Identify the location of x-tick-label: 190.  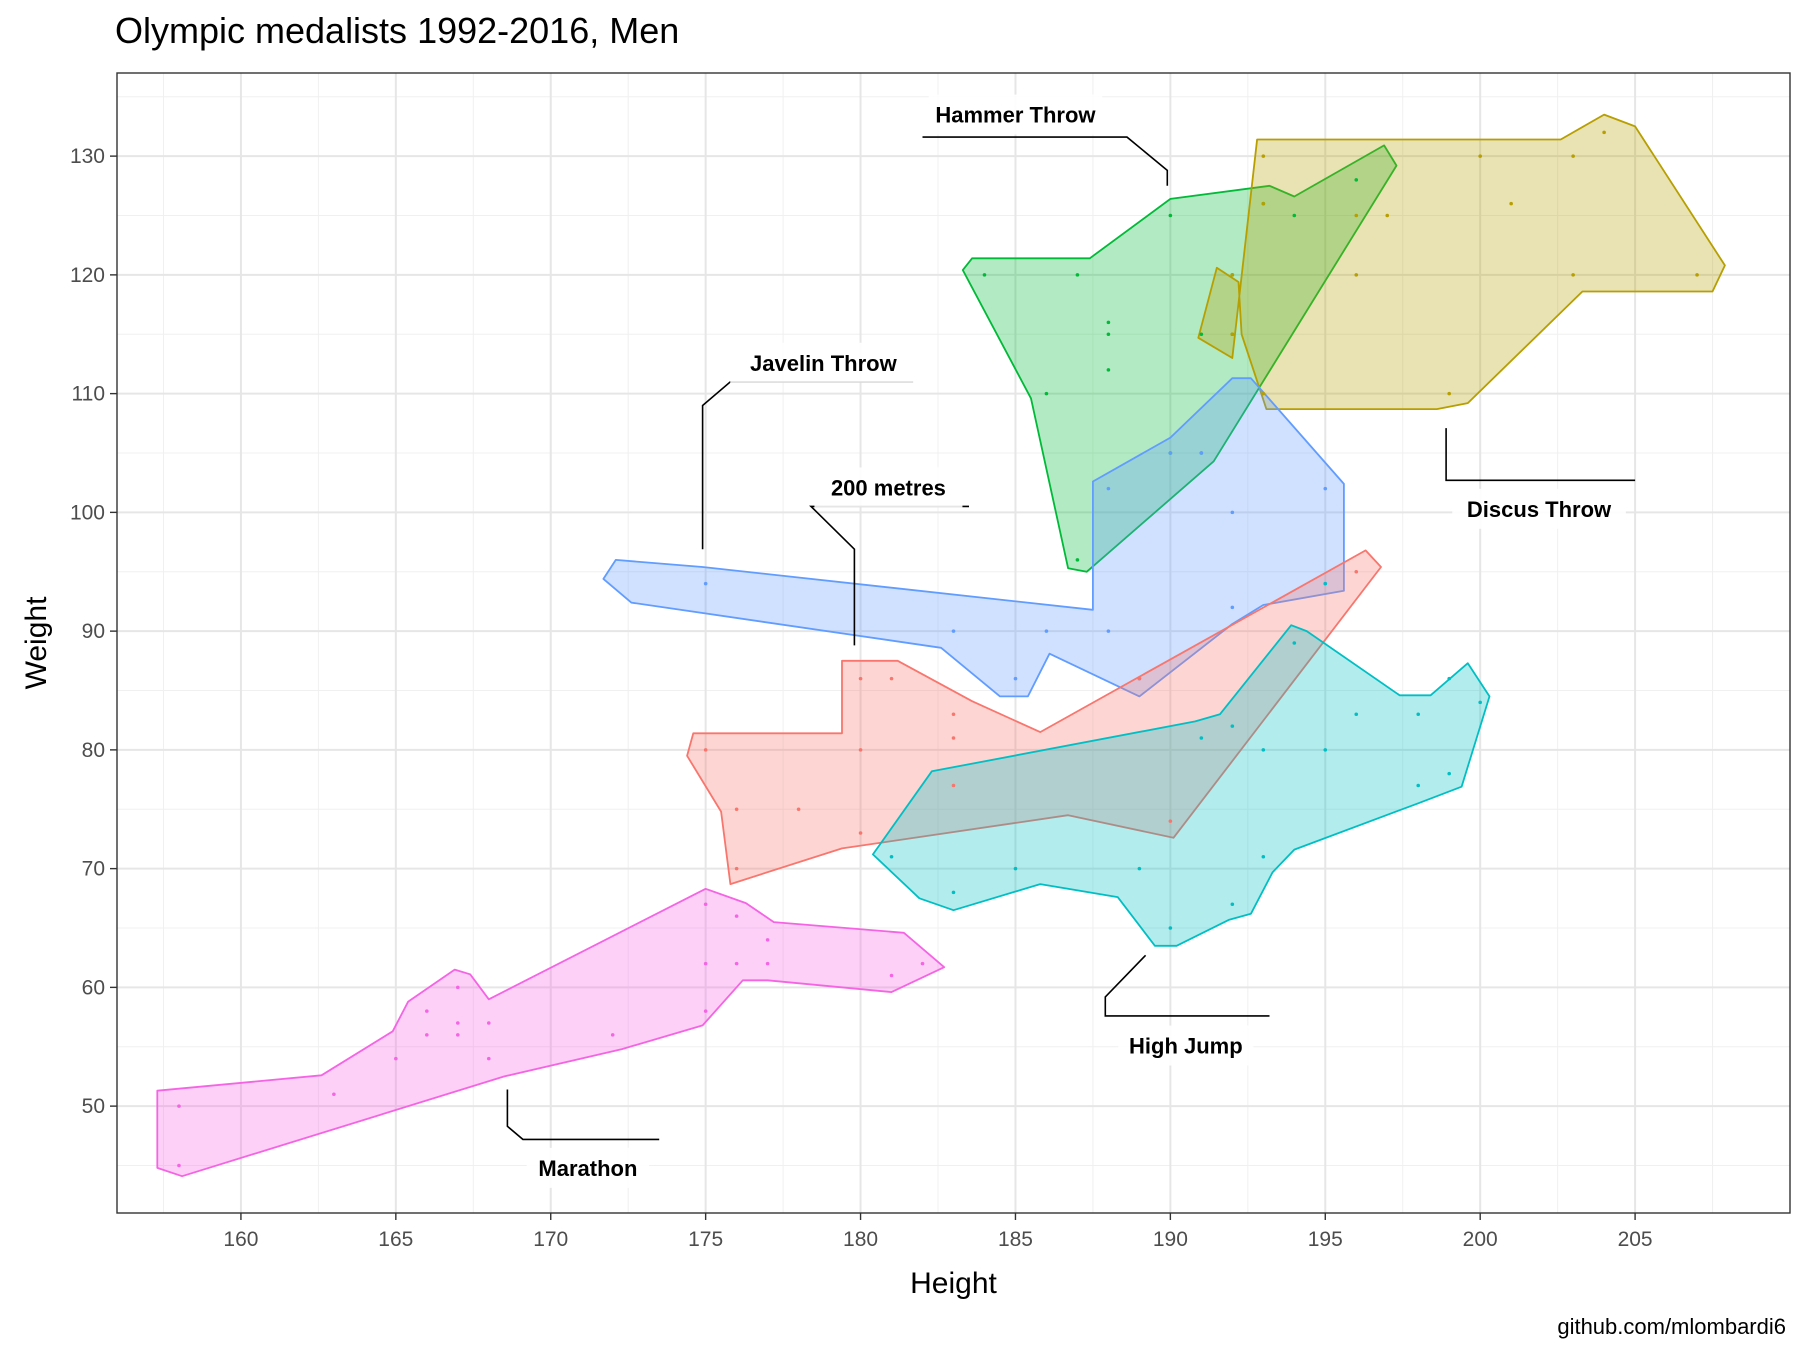
(1170, 1239).